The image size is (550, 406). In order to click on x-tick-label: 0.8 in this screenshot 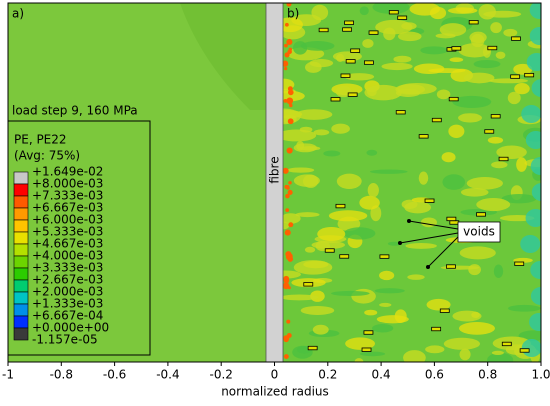, I will do `click(487, 375)`.